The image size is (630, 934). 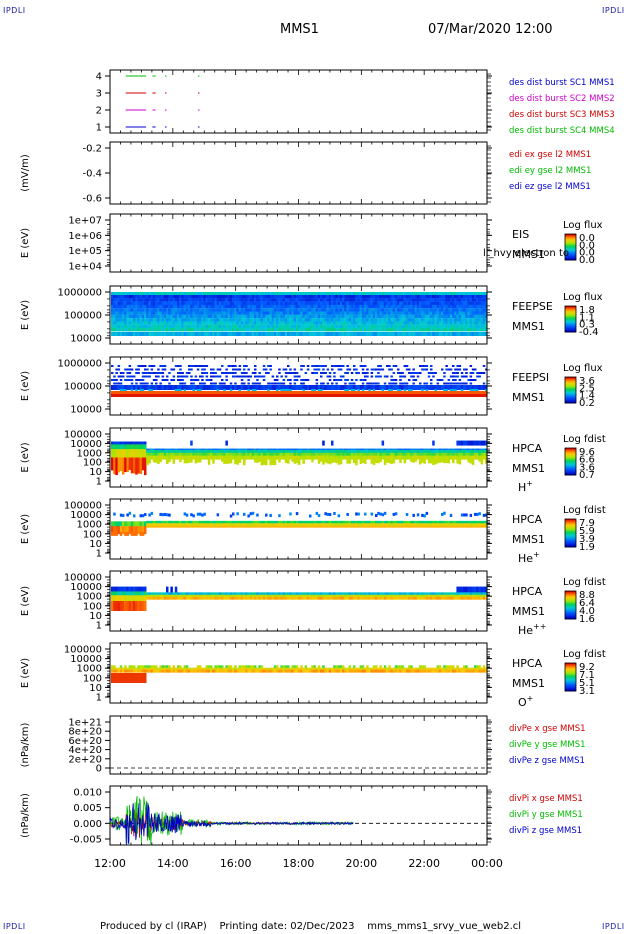 What do you see at coordinates (570, 450) in the screenshot?
I see `colorbar-cell` at bounding box center [570, 450].